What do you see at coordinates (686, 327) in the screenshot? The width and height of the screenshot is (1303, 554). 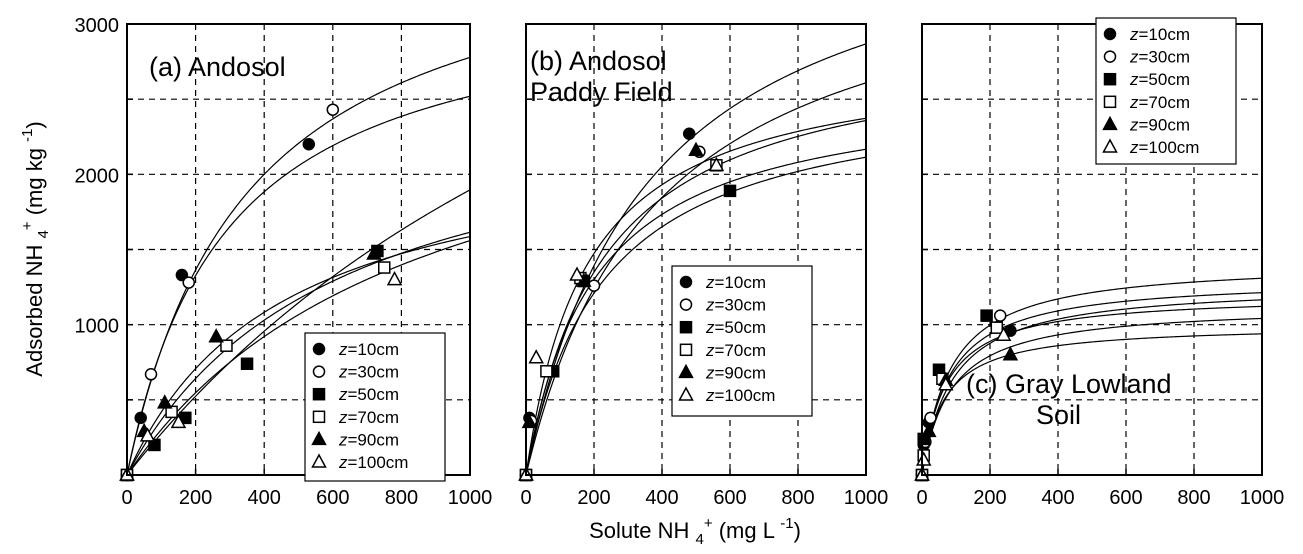 I see `legend-marker-z-50cm` at bounding box center [686, 327].